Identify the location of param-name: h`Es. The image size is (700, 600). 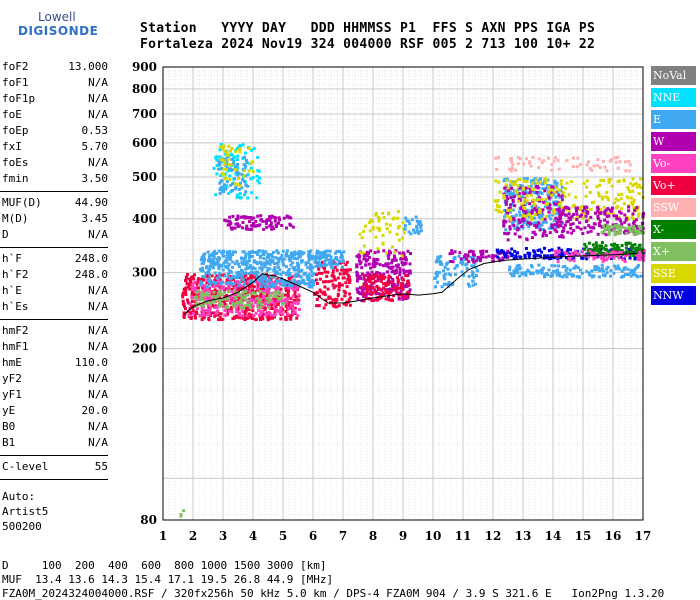
(15, 306).